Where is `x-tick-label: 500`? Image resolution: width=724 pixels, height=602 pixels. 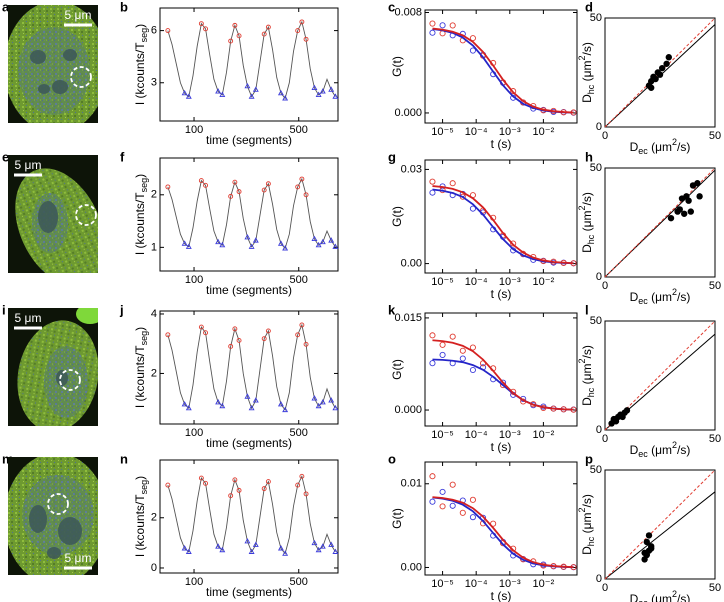
x-tick-label: 500 is located at coordinates (299, 582).